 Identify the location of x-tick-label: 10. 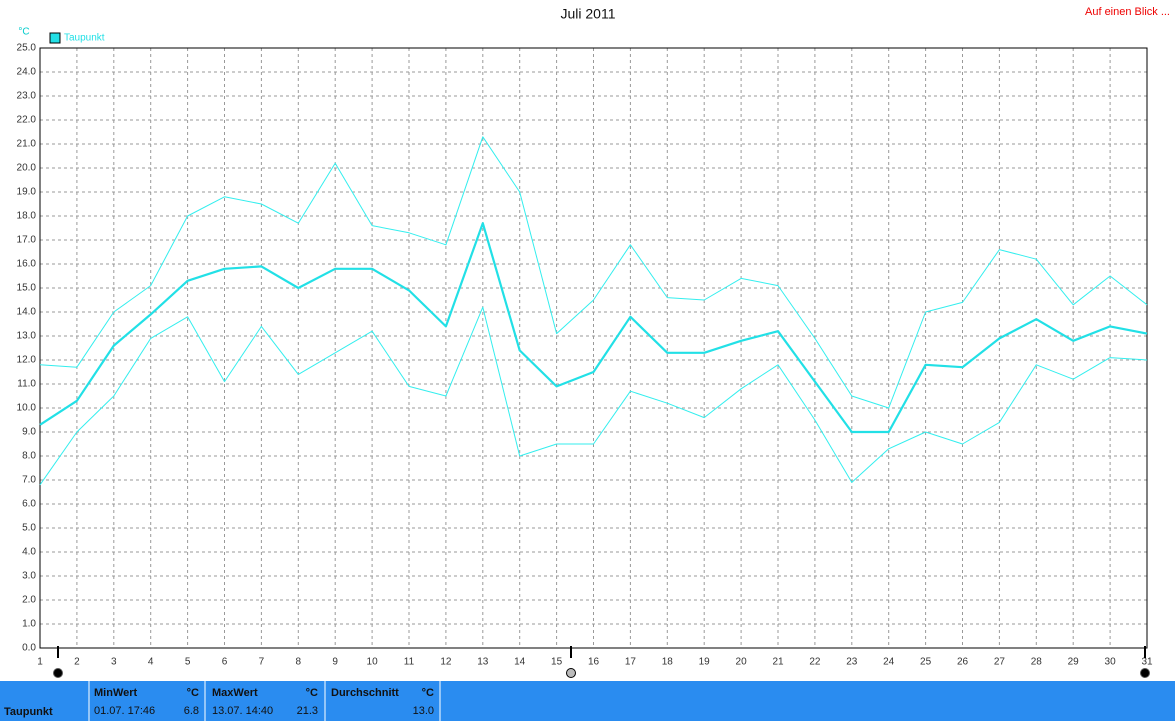
(373, 662).